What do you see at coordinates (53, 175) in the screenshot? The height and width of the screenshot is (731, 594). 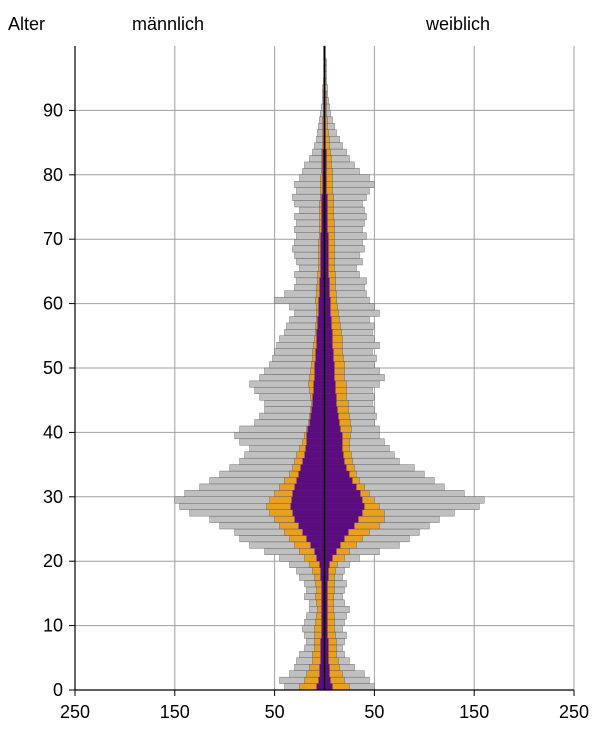 I see `y-tick-label: 80` at bounding box center [53, 175].